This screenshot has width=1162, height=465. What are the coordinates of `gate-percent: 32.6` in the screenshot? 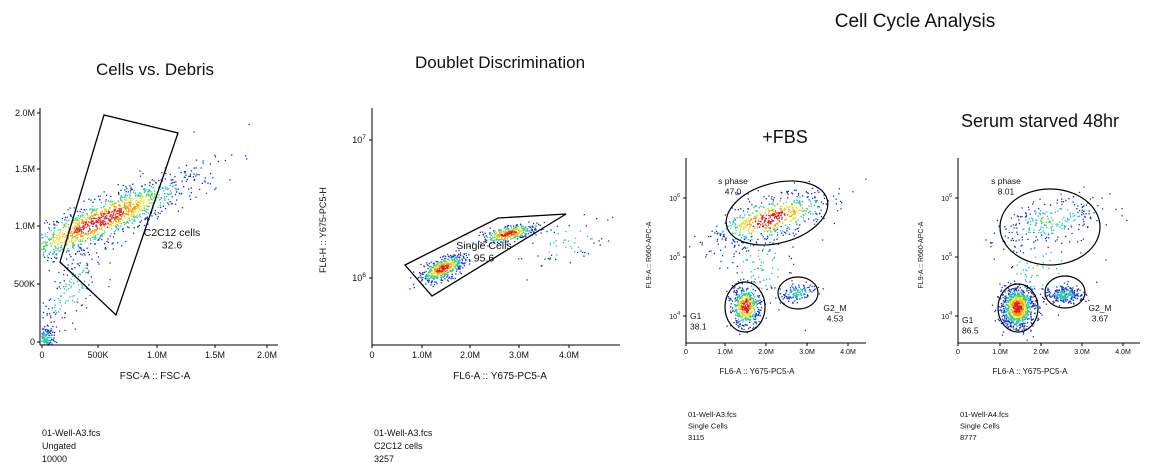 It's located at (172, 246).